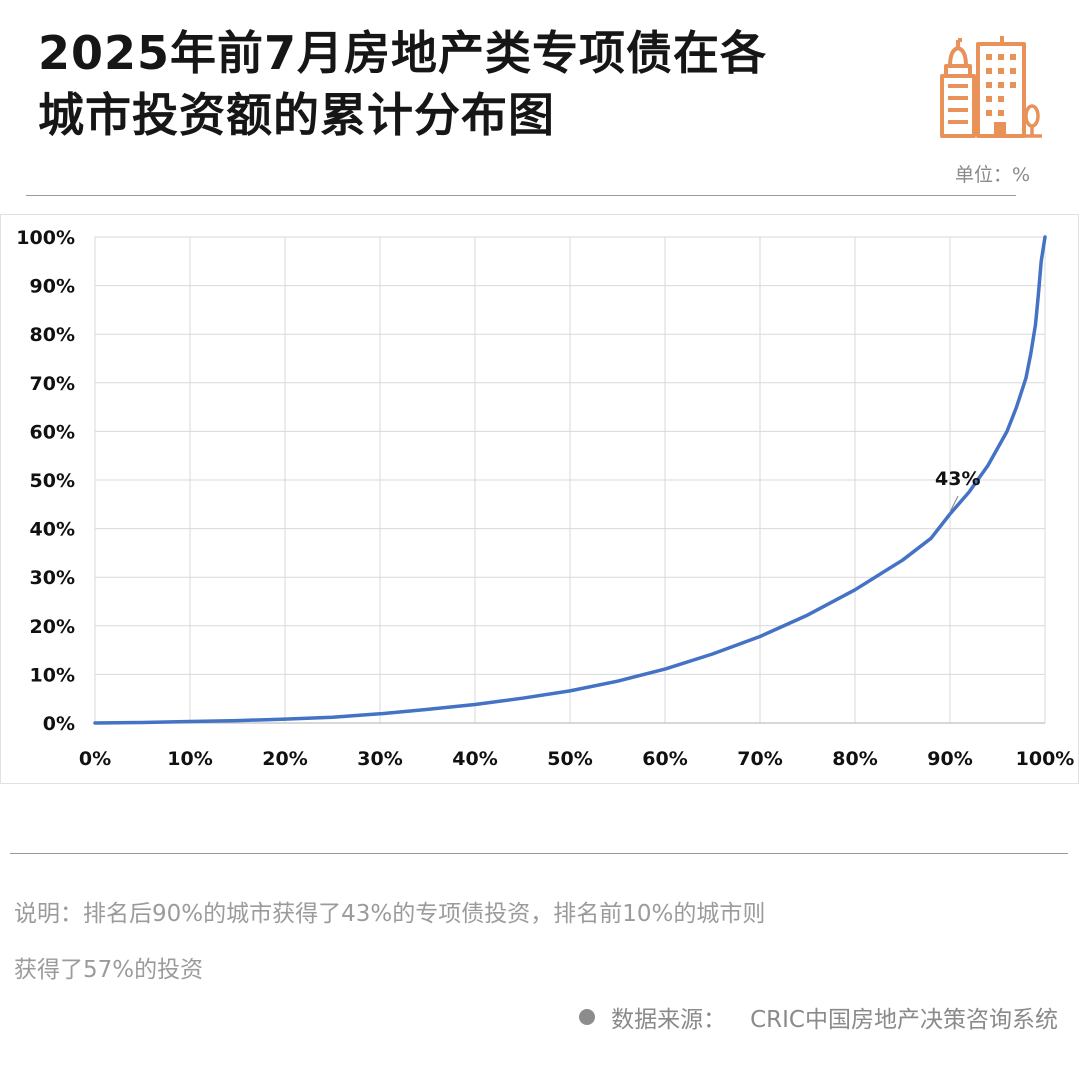  Describe the element at coordinates (949, 759) in the screenshot. I see `x-tick-label: 90%` at that location.